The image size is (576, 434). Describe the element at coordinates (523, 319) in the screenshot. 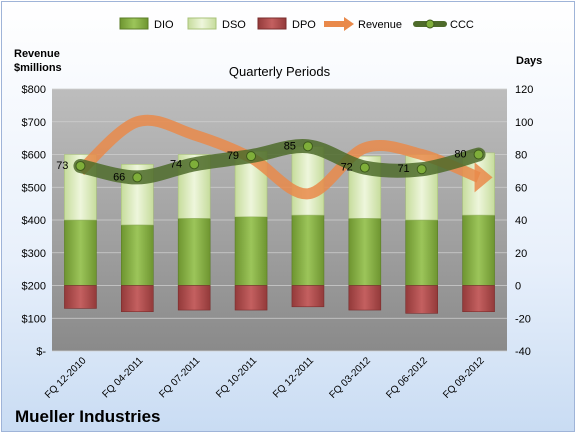

I see `y-right-tick-label: -20` at that location.